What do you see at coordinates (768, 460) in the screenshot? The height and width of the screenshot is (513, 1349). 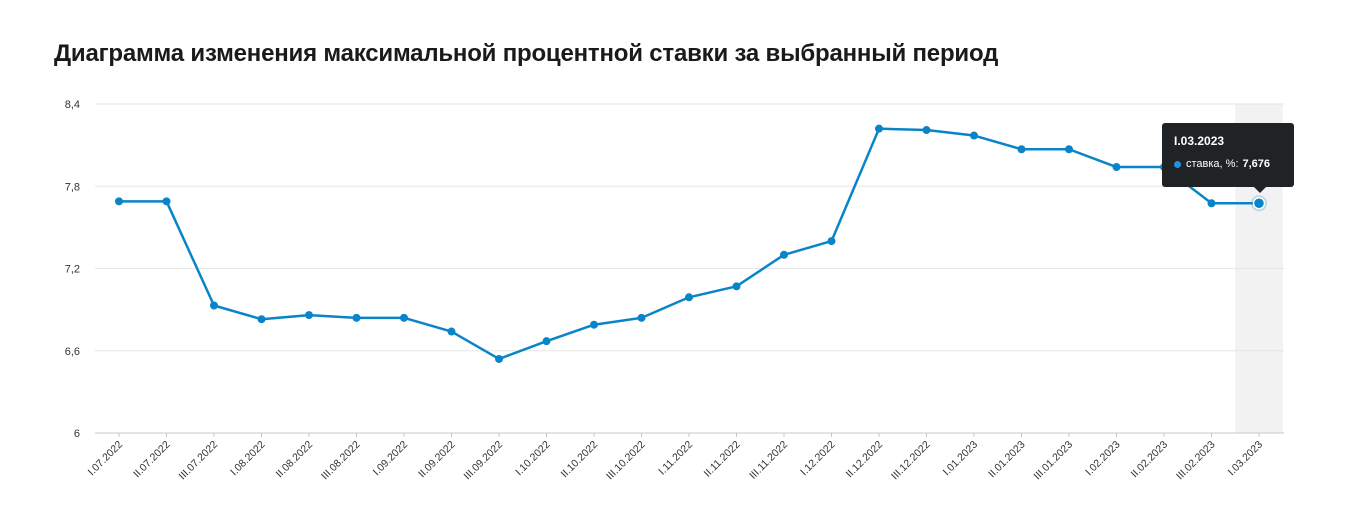 I see `x-tick-label: III.11.2022` at bounding box center [768, 460].